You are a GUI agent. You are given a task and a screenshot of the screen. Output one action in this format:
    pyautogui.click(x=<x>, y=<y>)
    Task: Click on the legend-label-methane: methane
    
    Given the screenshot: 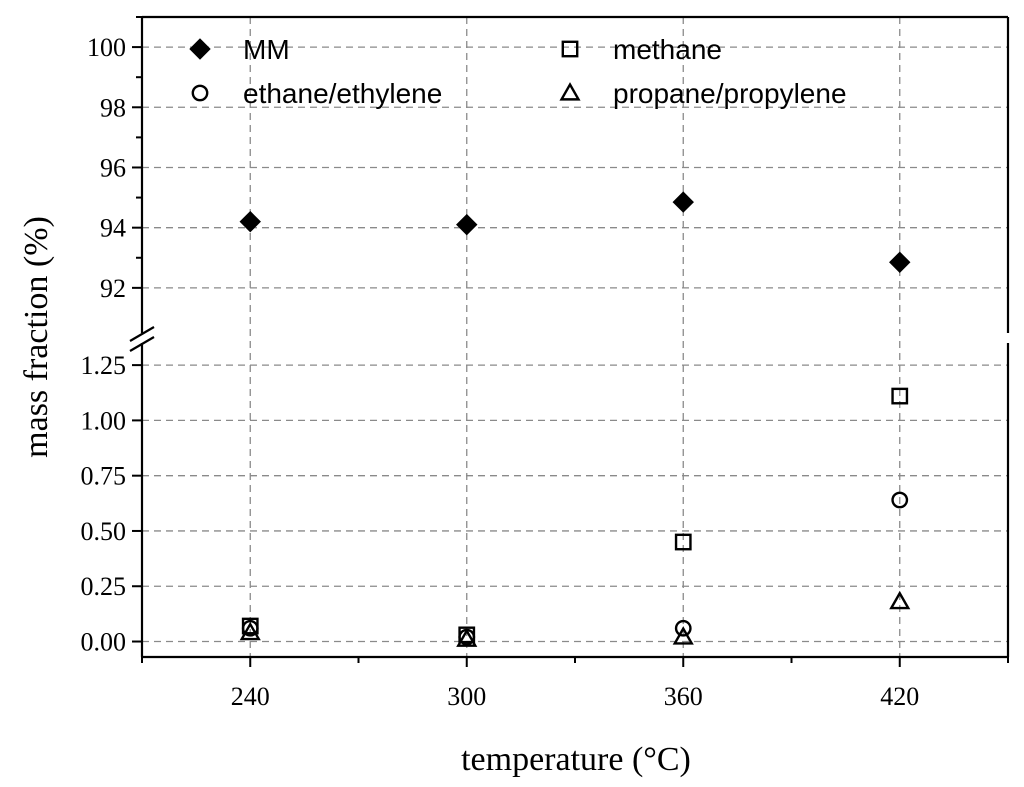 What is the action you would take?
    pyautogui.click(x=667, y=49)
    